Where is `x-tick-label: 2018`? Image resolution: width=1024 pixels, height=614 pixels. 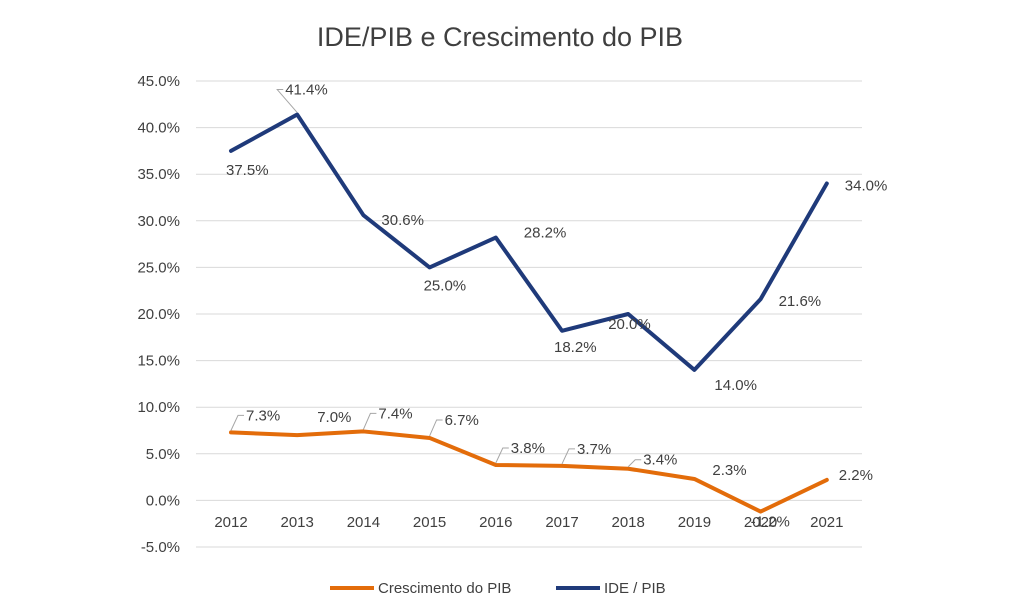 x-tick-label: 2018 is located at coordinates (628, 522).